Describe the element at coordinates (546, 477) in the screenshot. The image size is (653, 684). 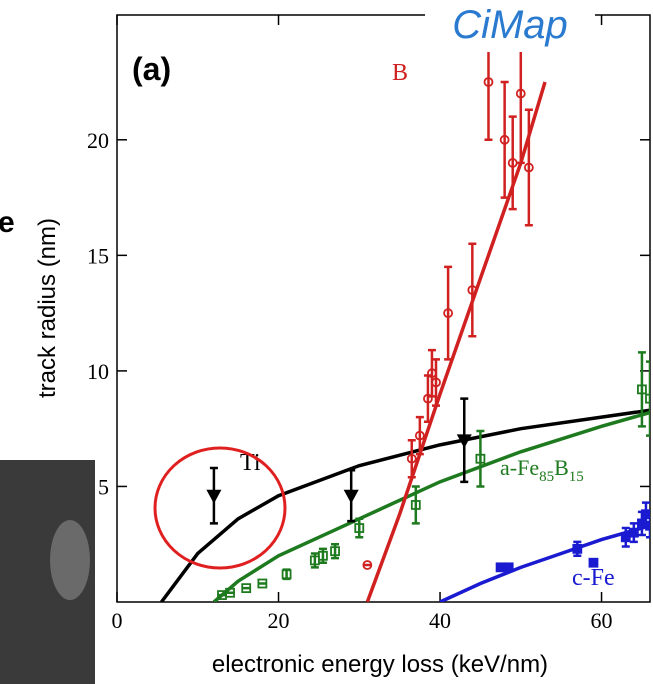
I see `series-label-part: 85` at that location.